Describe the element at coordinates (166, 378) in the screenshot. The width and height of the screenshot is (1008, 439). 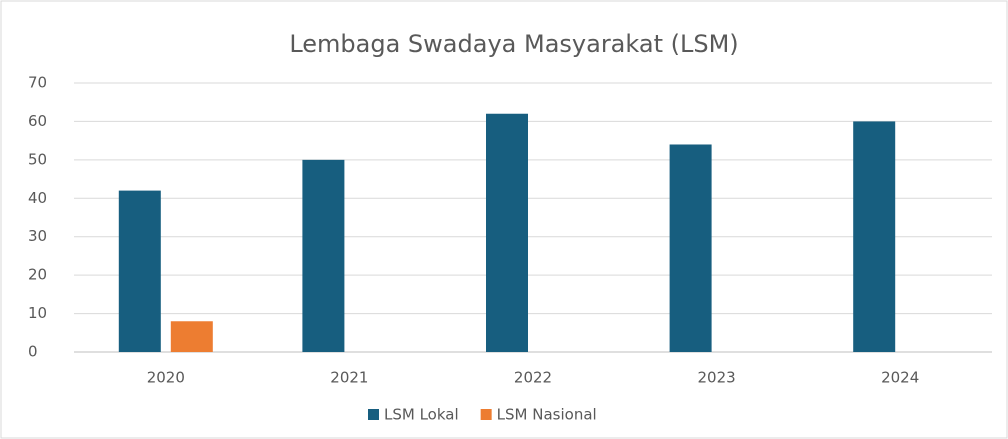
I see `x-tick-label: 2020` at that location.